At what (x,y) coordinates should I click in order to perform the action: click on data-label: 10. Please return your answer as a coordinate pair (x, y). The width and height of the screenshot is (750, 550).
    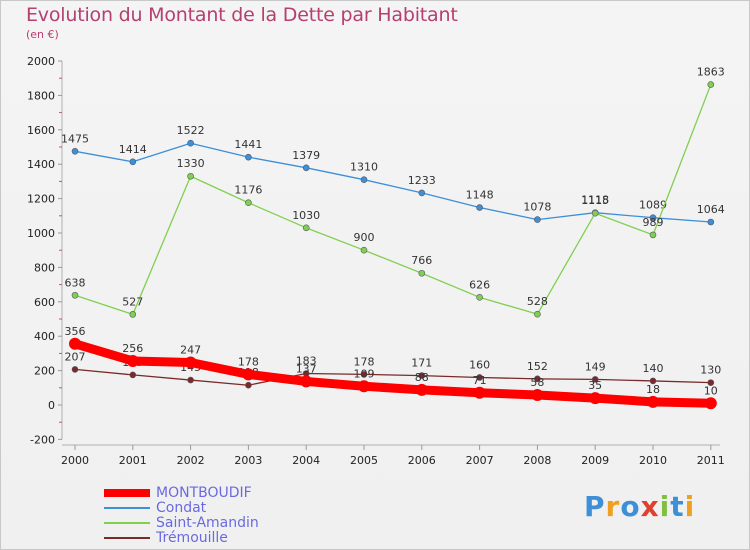
    Looking at the image, I should click on (711, 390).